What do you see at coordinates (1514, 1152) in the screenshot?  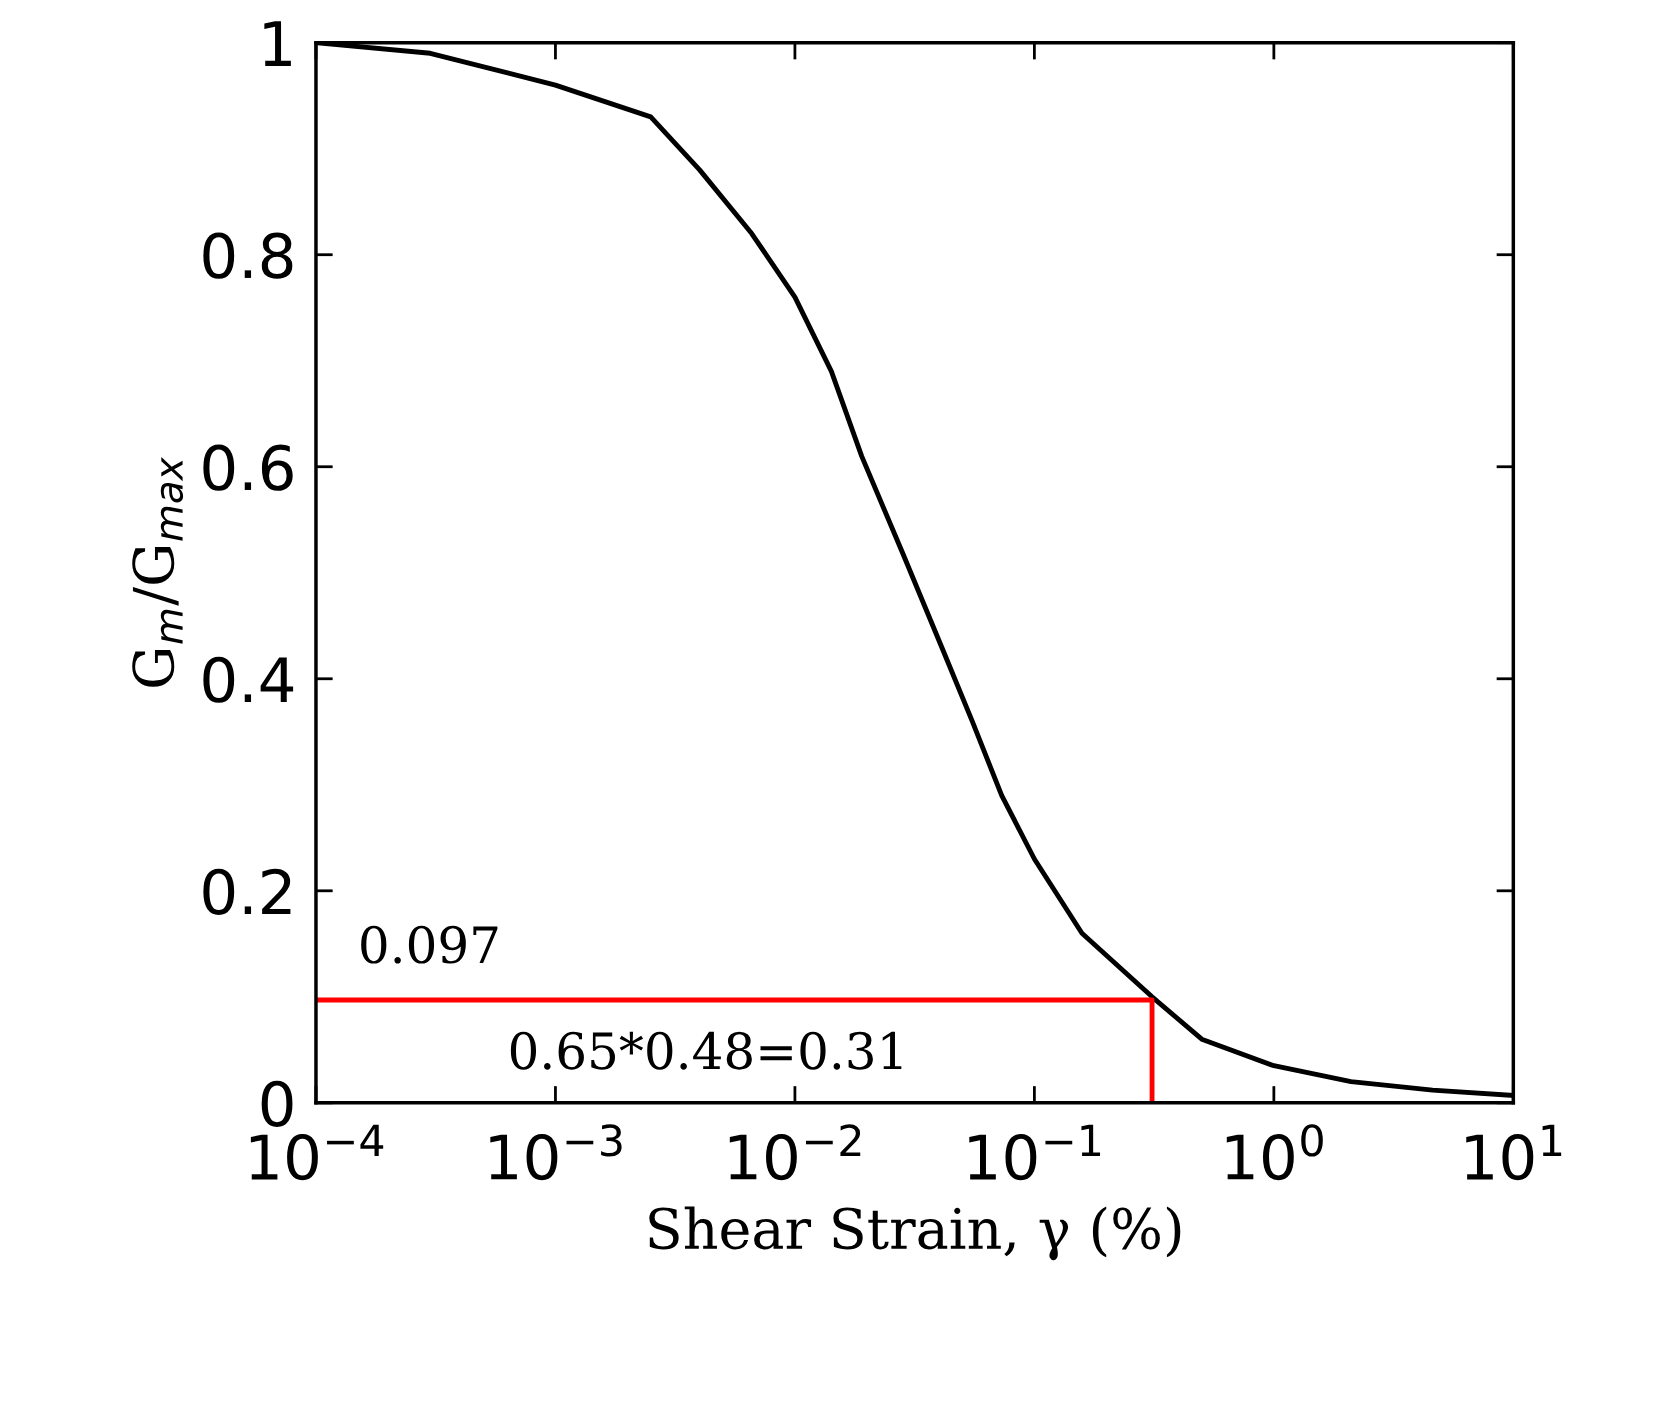 I see `x-tick-label: 10$^{1}$` at bounding box center [1514, 1152].